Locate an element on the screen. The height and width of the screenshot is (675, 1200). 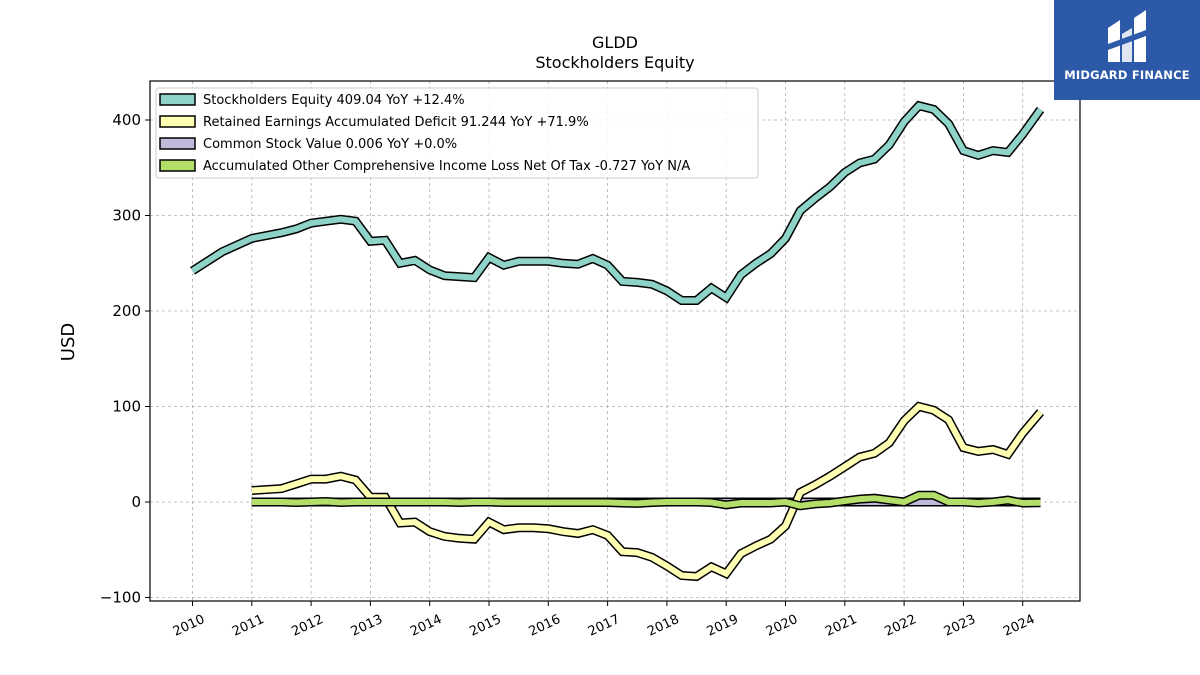
y-tick-label: 200 is located at coordinates (126, 311).